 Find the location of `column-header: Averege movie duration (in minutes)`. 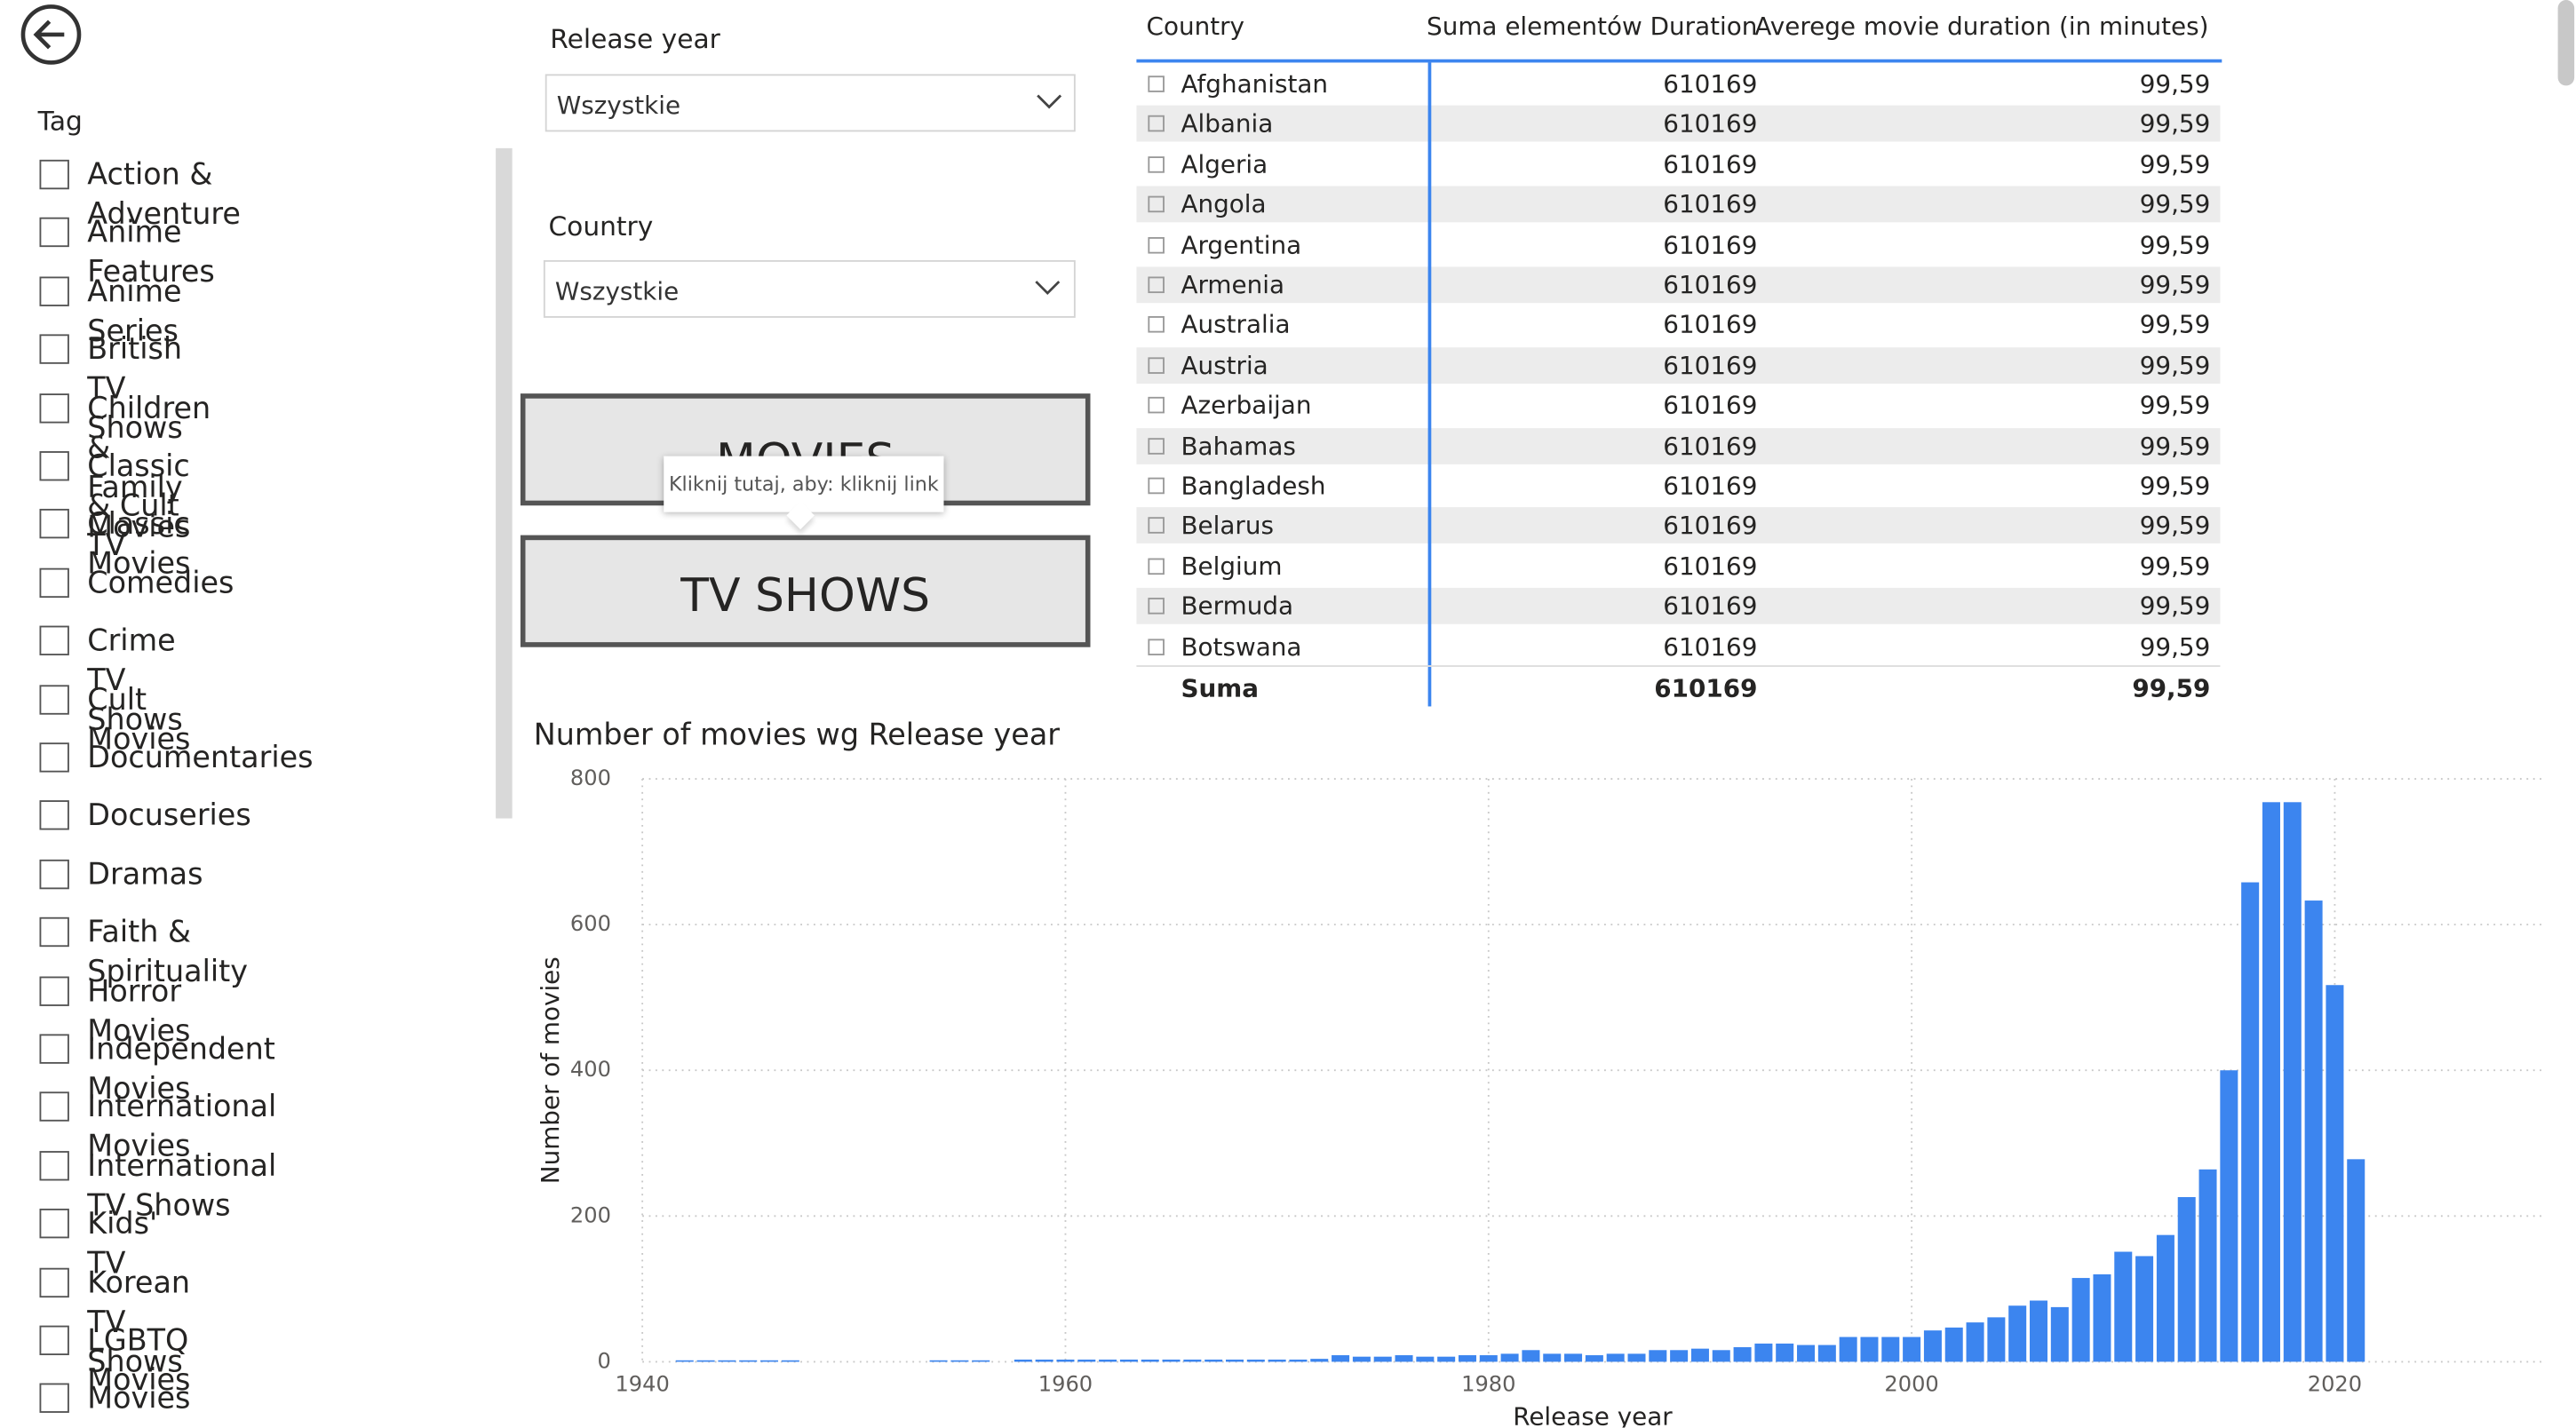

column-header: Averege movie duration (in minutes) is located at coordinates (1981, 26).